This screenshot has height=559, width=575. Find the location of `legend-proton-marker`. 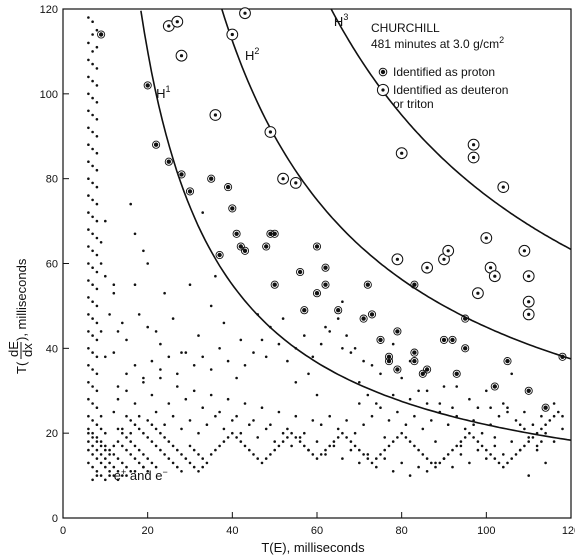

legend-proton-marker is located at coordinates (383, 72).